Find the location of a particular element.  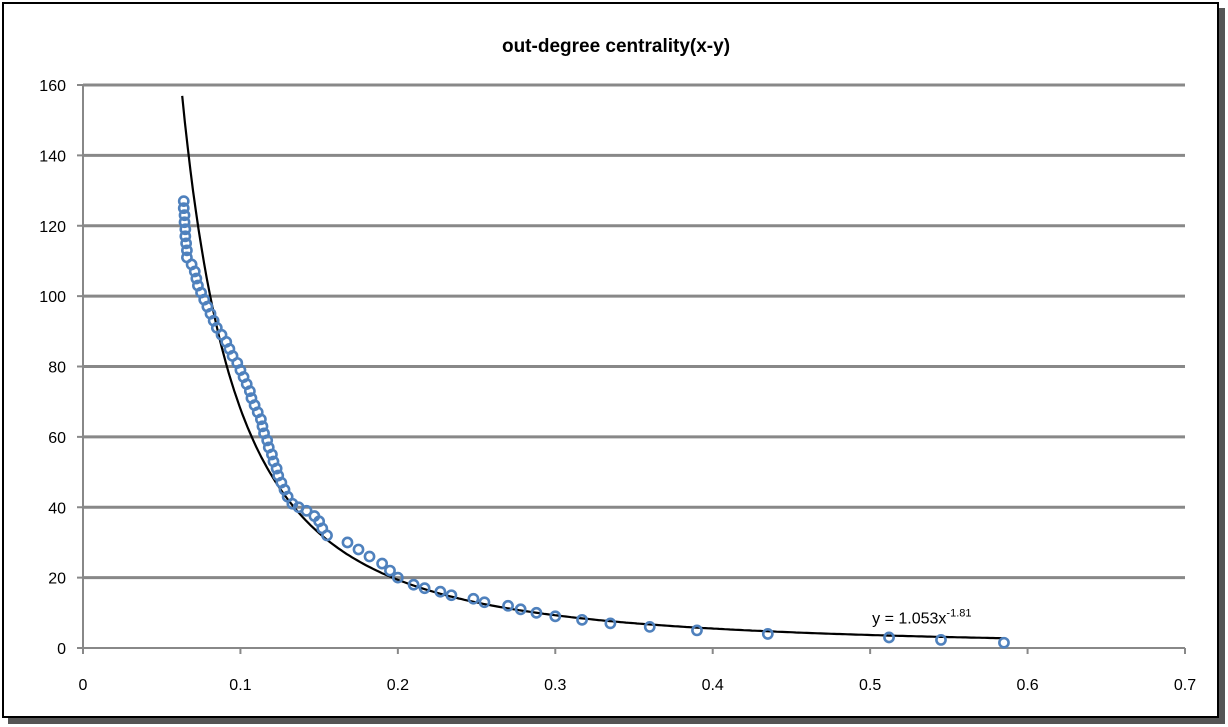

y-tick-label: 20 is located at coordinates (57, 579).